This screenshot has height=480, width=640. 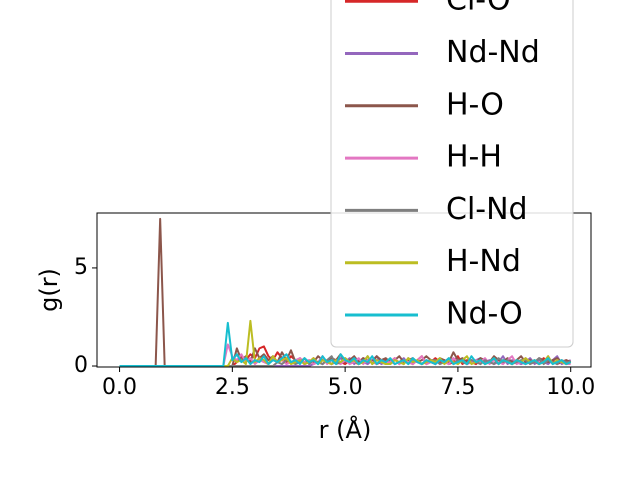 I want to click on y-axis-label: g(r), so click(x=49, y=290).